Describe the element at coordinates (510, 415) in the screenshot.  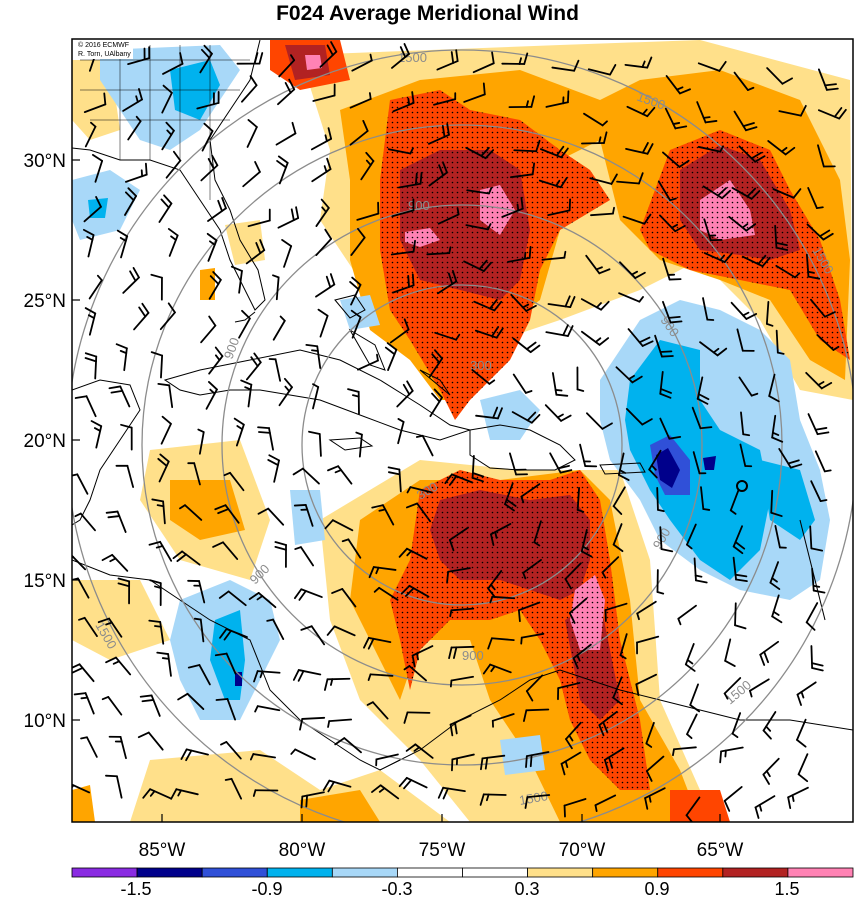
I see `shade-lightblue-mid` at that location.